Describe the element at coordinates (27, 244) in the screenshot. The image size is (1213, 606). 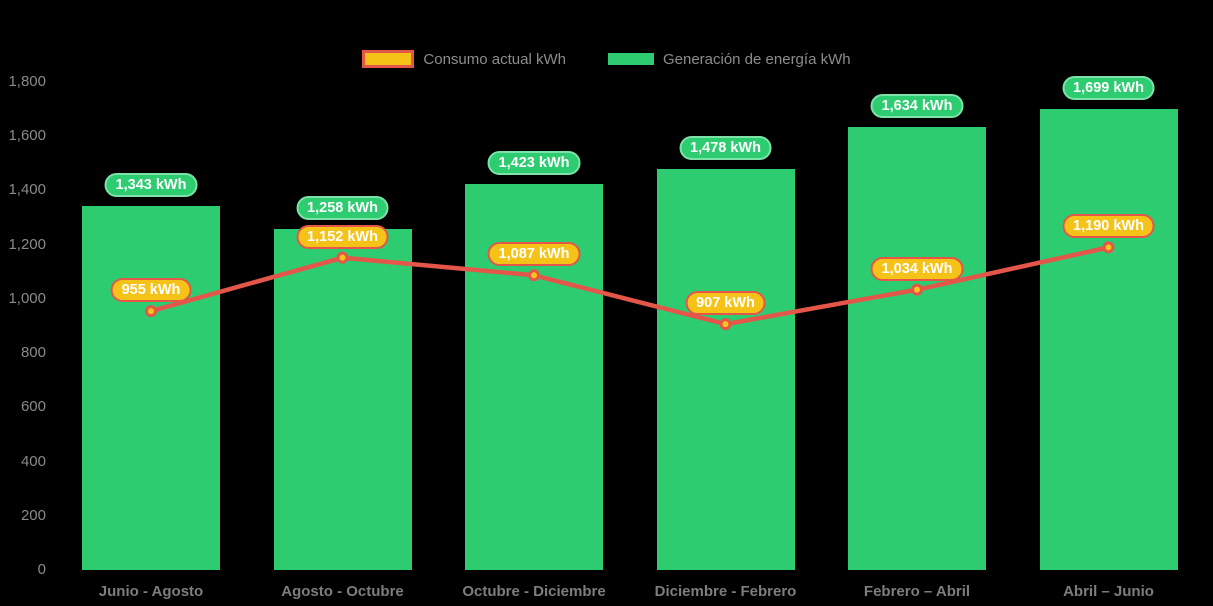
I see `y-axis-tick-label: 1,200` at that location.